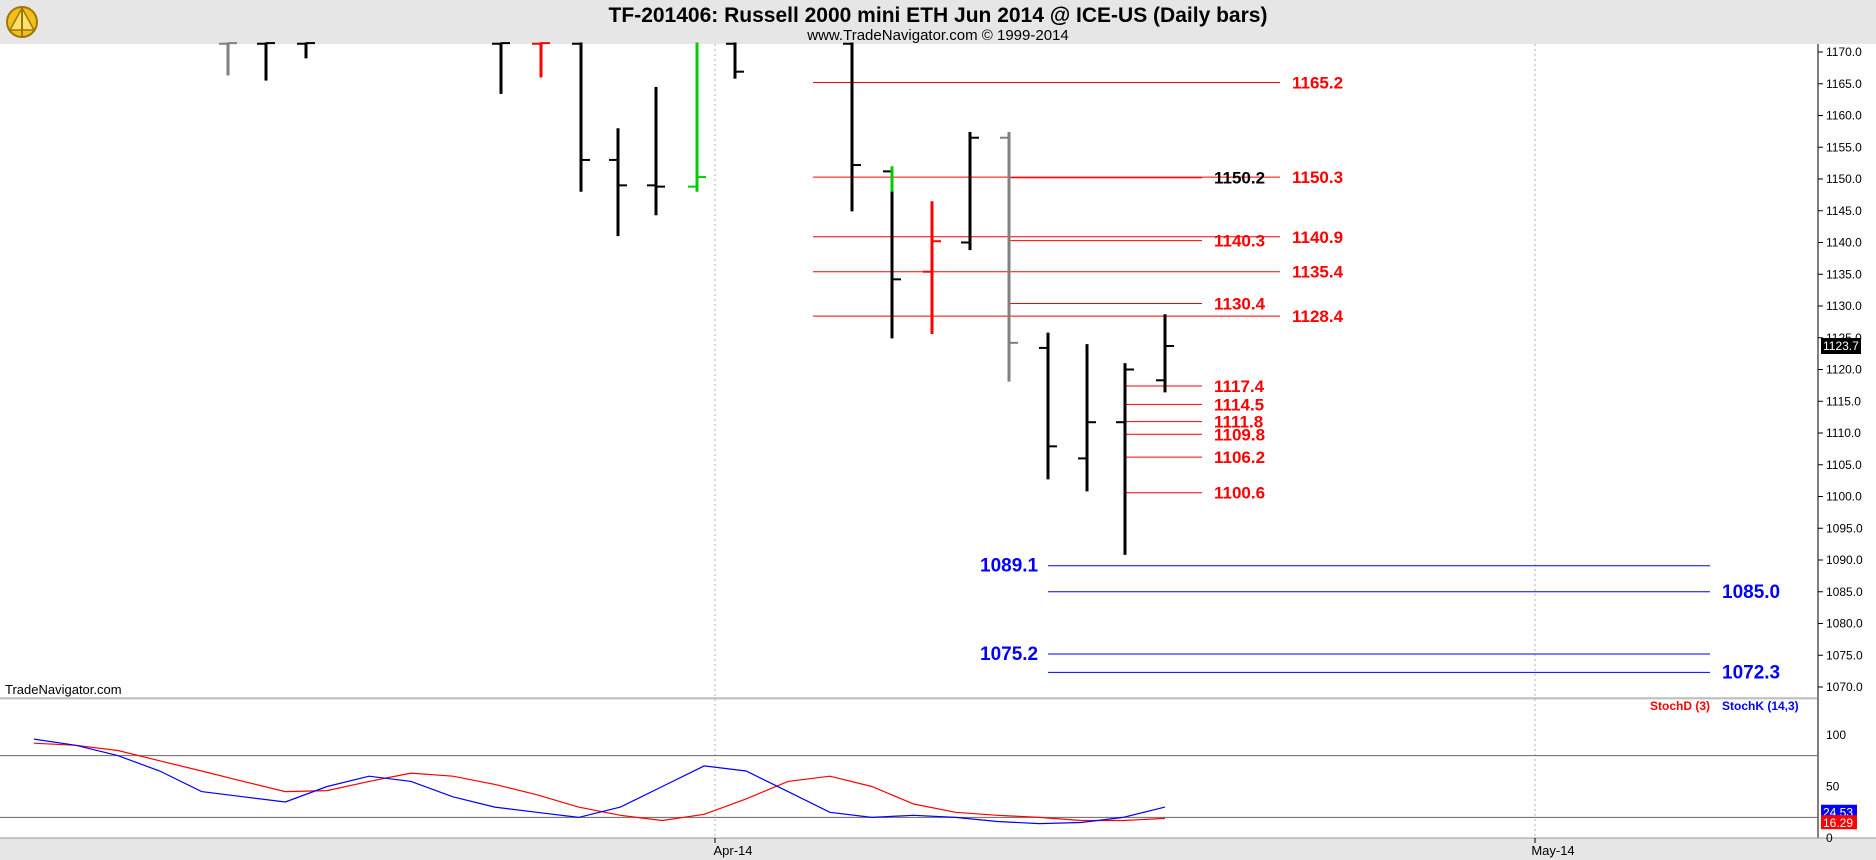  What do you see at coordinates (1317, 177) in the screenshot?
I see `price-level-label: 1150.3` at bounding box center [1317, 177].